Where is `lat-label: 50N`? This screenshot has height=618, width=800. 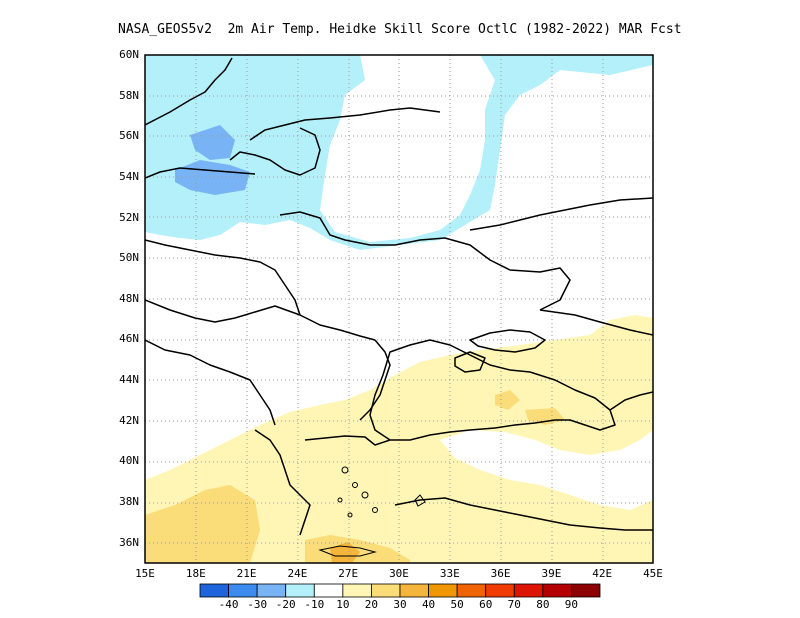 lat-label: 50N is located at coordinates (129, 258).